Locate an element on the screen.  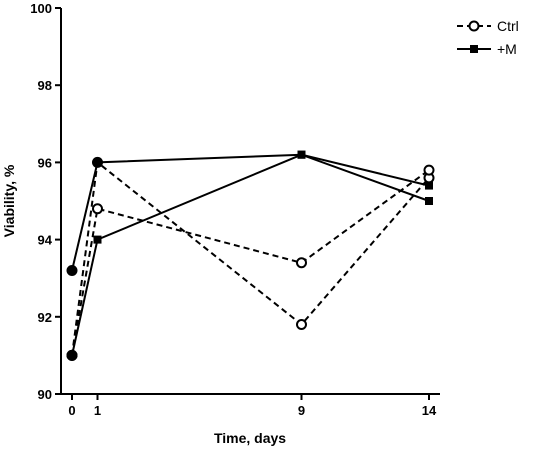
legend-marker-m is located at coordinates (474, 49).